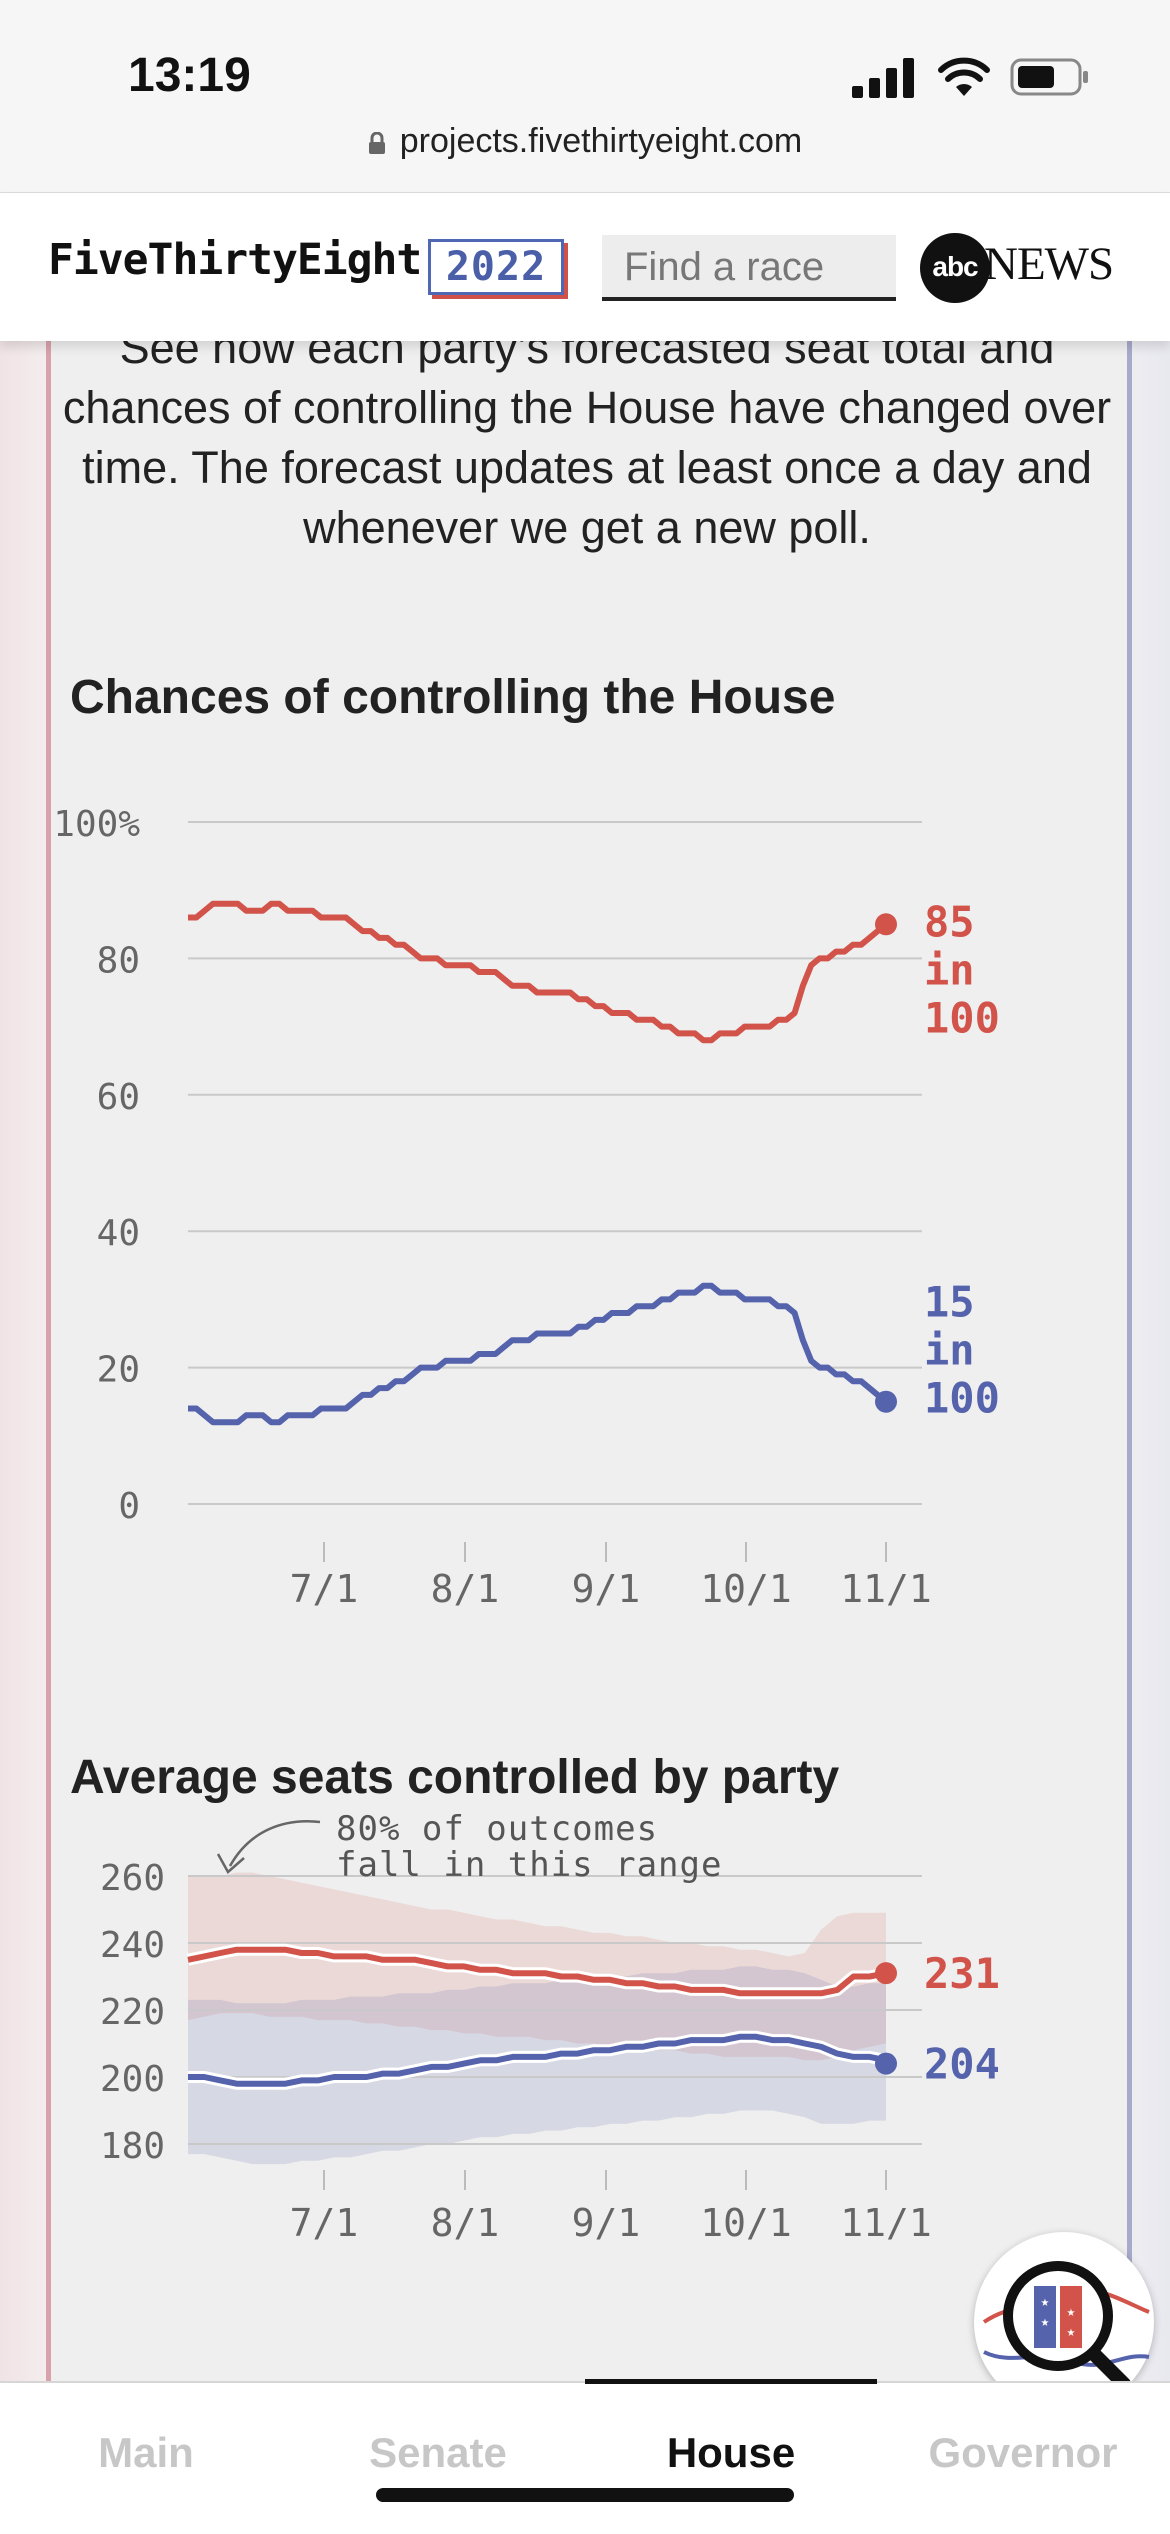 This screenshot has width=1170, height=2534. I want to click on status-bar: 13:19 projects.fivethirtyeight.com, so click(585, 96).